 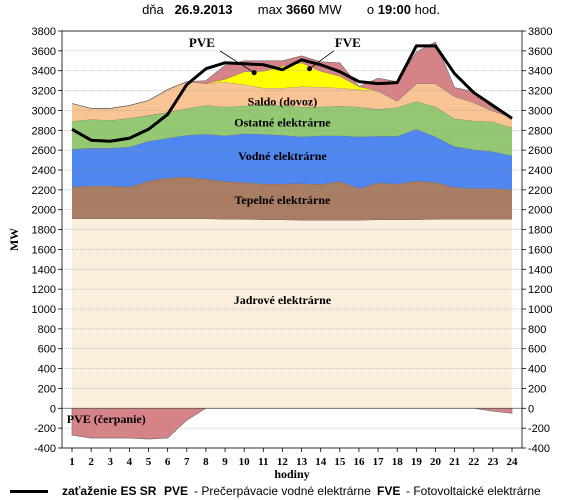 What do you see at coordinates (47, 370) in the screenshot?
I see `ytick-label-left-400: 400` at bounding box center [47, 370].